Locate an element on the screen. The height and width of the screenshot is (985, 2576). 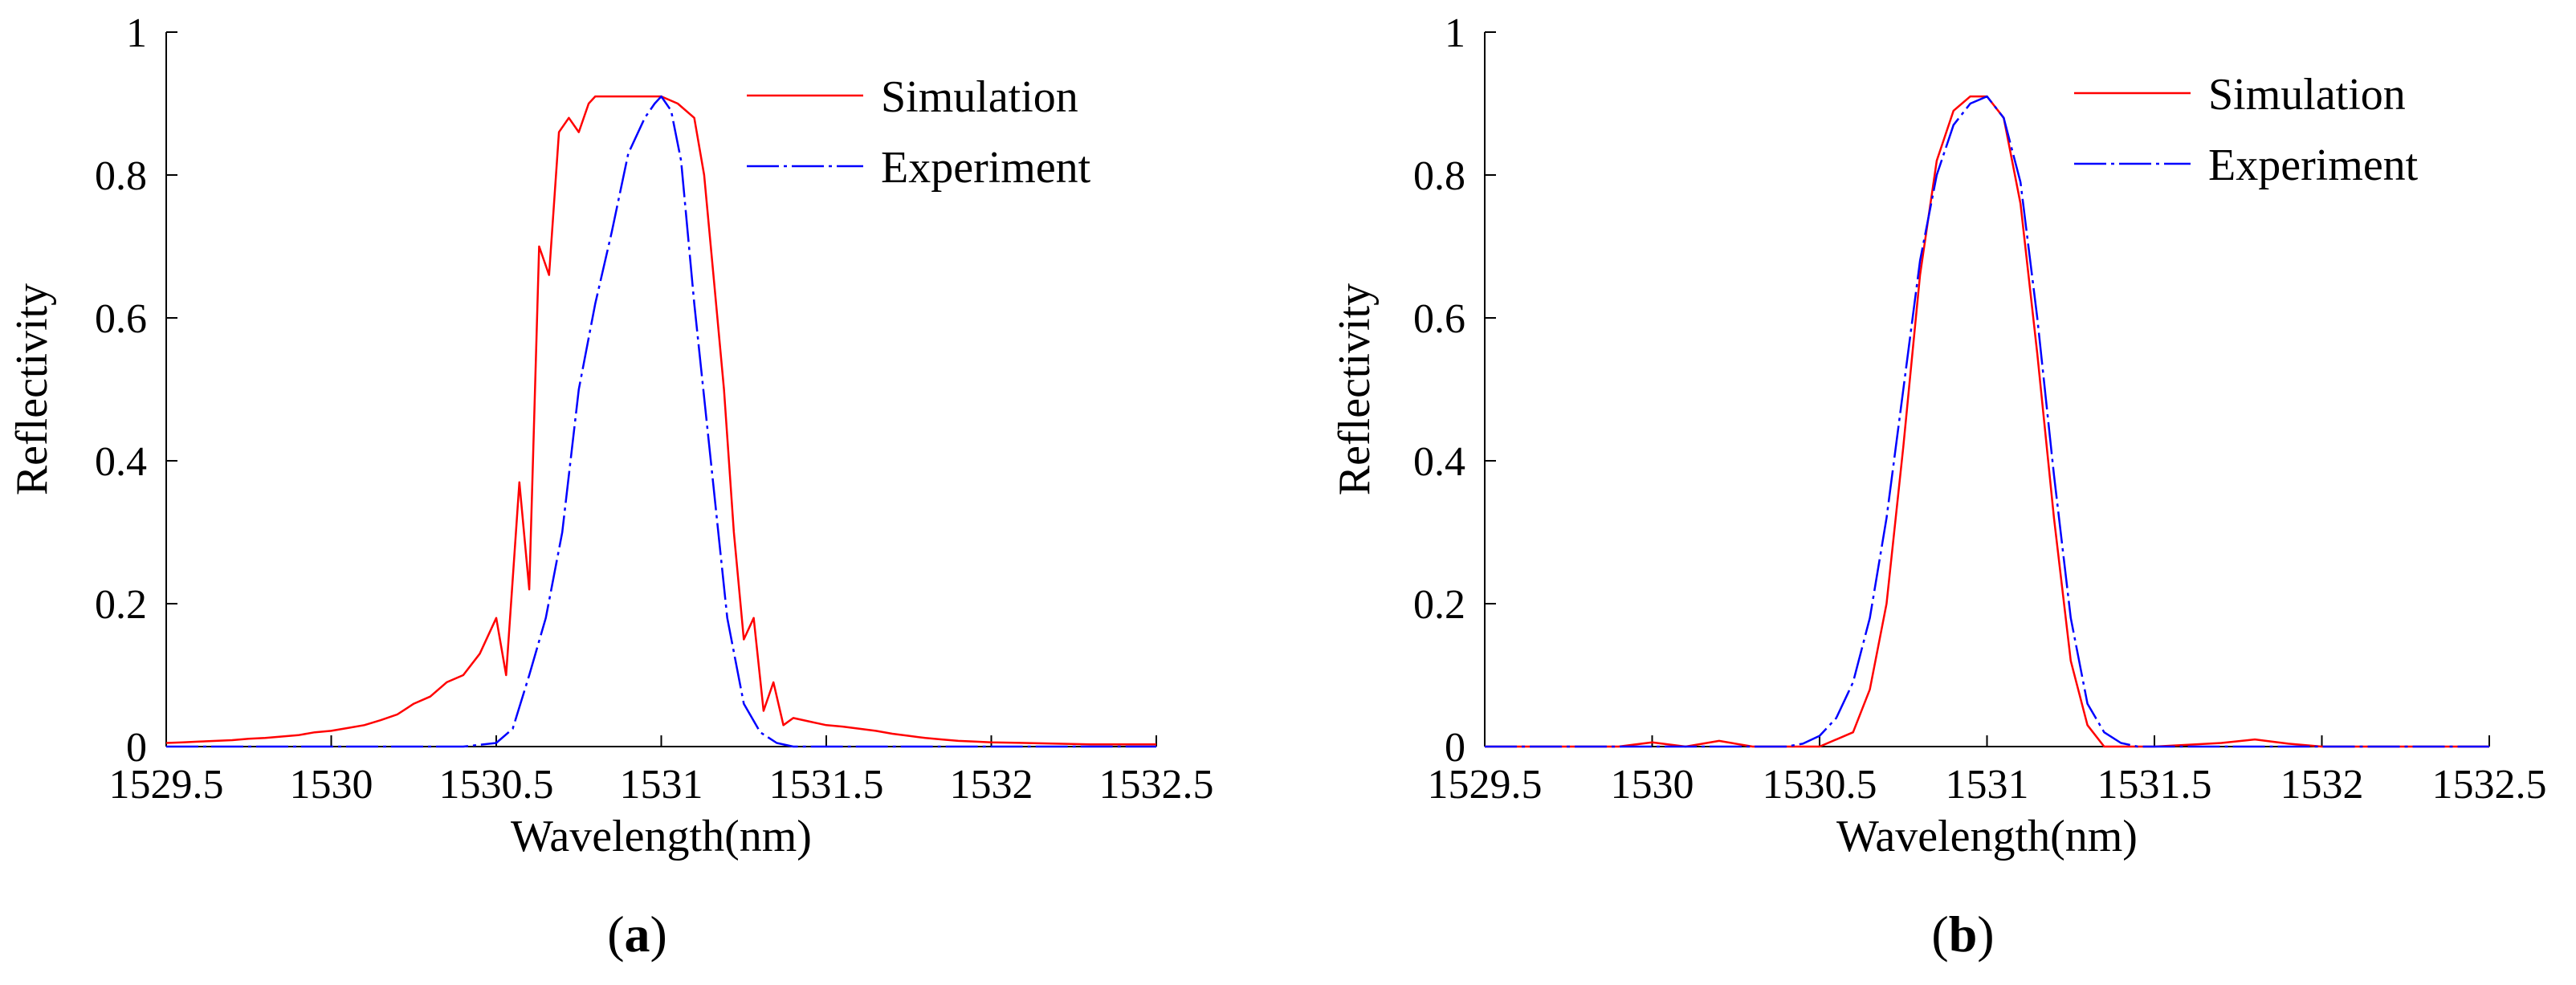
panel-caption-letter: b is located at coordinates (1963, 934).